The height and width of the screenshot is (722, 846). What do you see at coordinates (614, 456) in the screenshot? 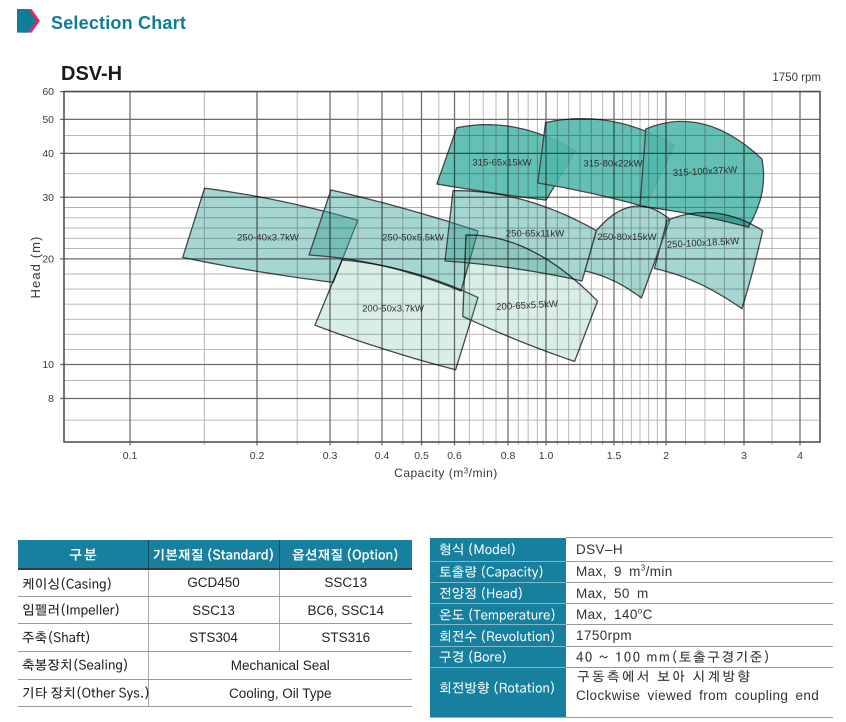
I see `svg-text: 1.5` at bounding box center [614, 456].